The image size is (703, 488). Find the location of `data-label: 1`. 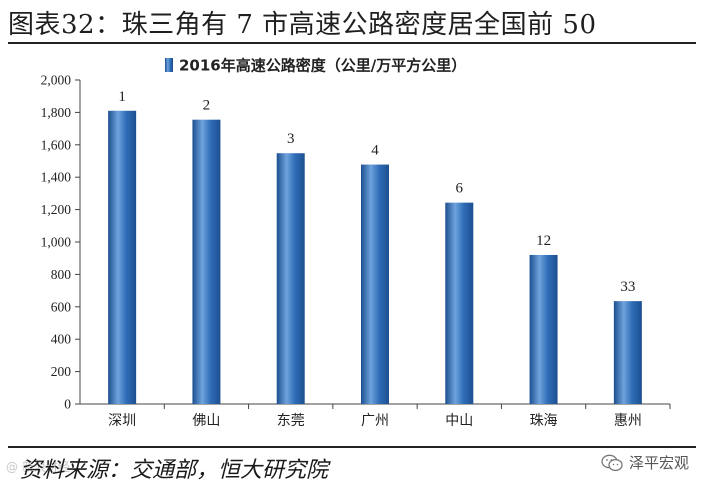

data-label: 1 is located at coordinates (122, 97).